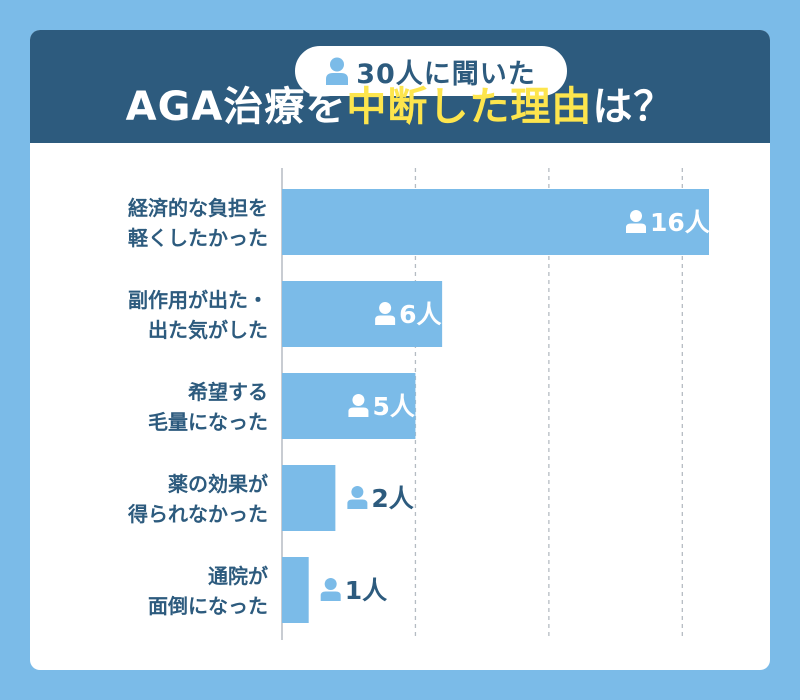  Describe the element at coordinates (198, 208) in the screenshot. I see `category-label: 経済的な負担を` at that location.